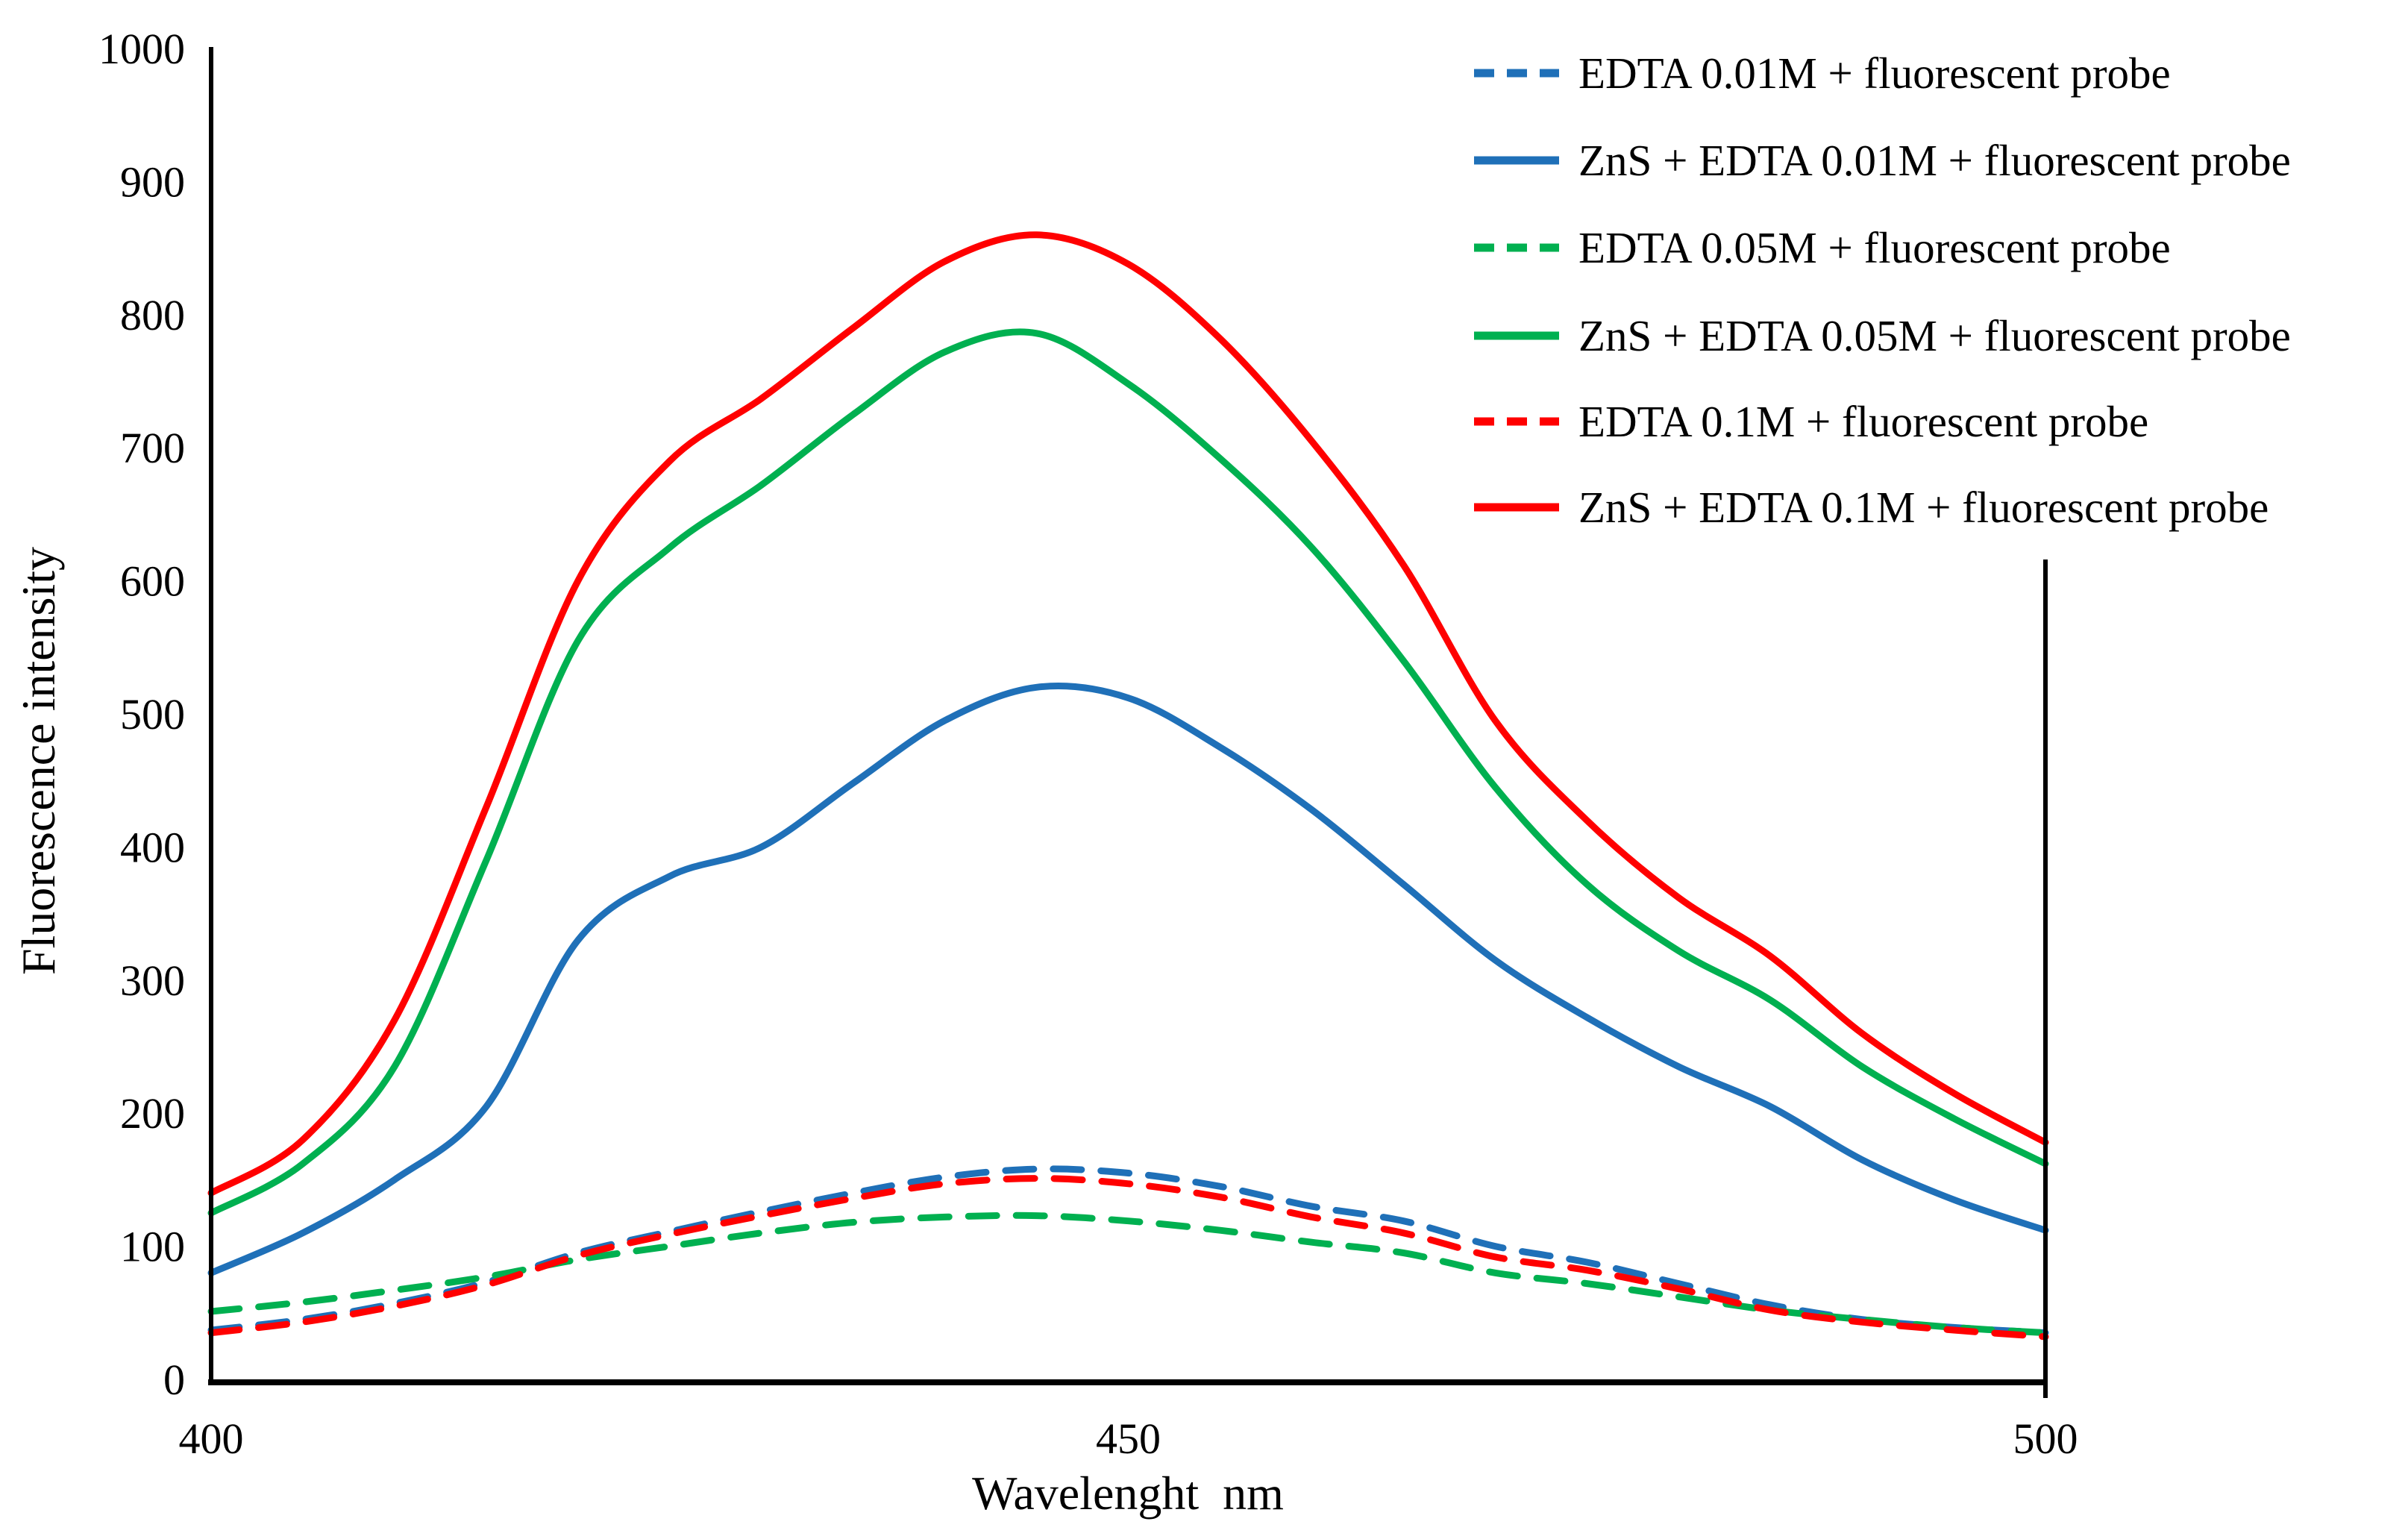  What do you see at coordinates (153, 847) in the screenshot?
I see `y-tick-label-400: 400` at bounding box center [153, 847].